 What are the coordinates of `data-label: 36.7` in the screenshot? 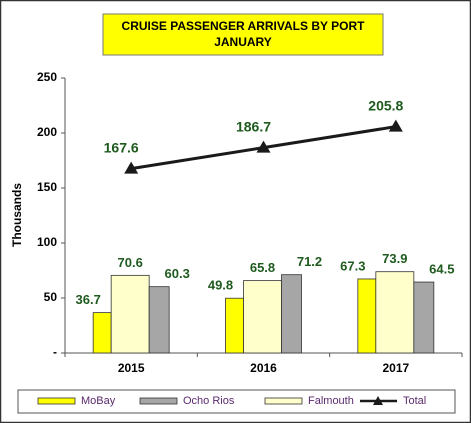 It's located at (88, 299).